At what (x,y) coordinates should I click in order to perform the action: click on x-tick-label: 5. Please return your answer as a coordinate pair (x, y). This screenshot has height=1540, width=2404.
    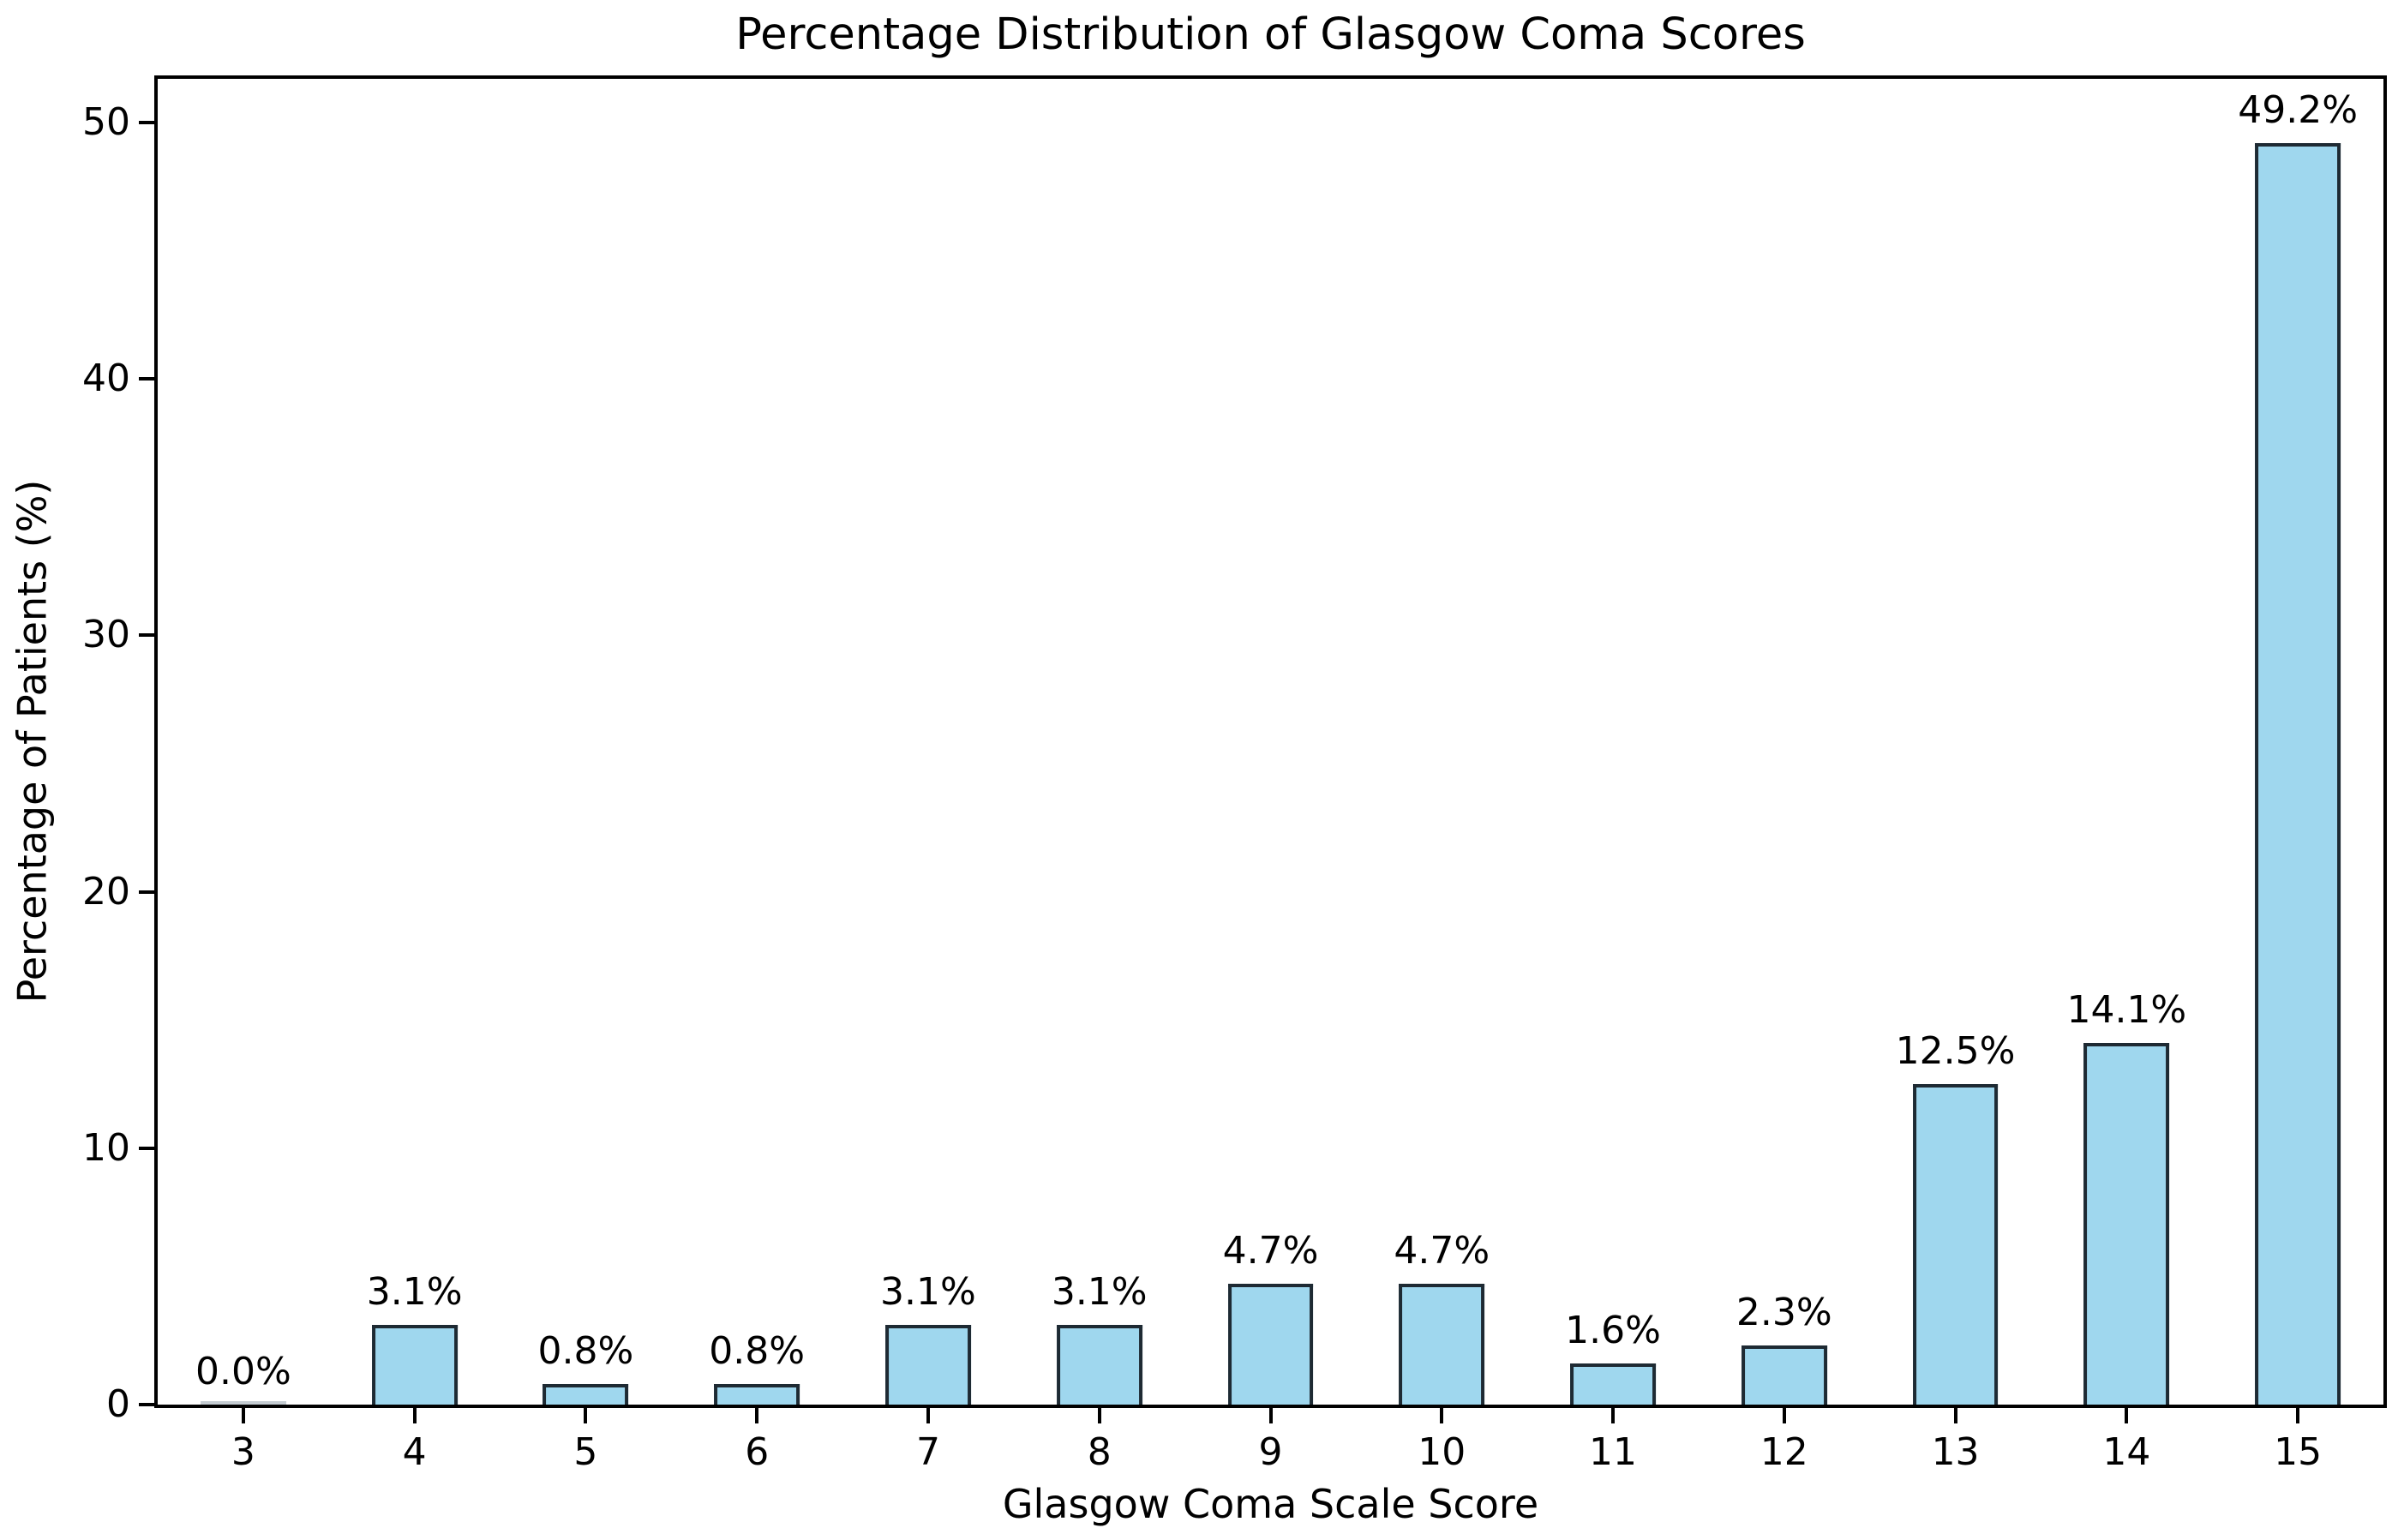
    Looking at the image, I should click on (586, 1452).